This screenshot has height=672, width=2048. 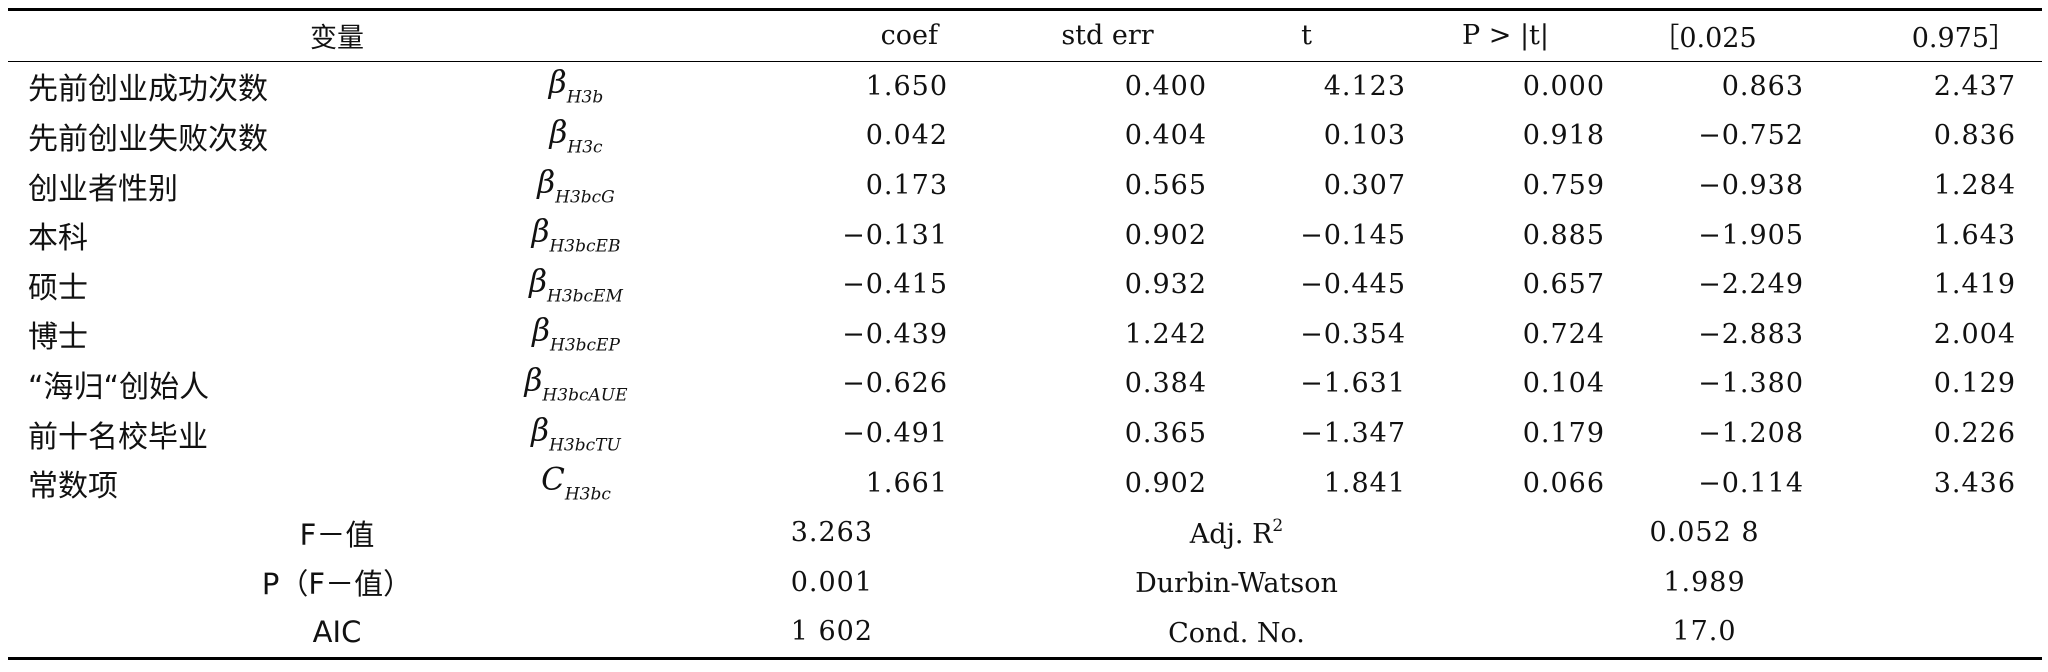 What do you see at coordinates (1364, 86) in the screenshot?
I see `t-cell: 4.123` at bounding box center [1364, 86].